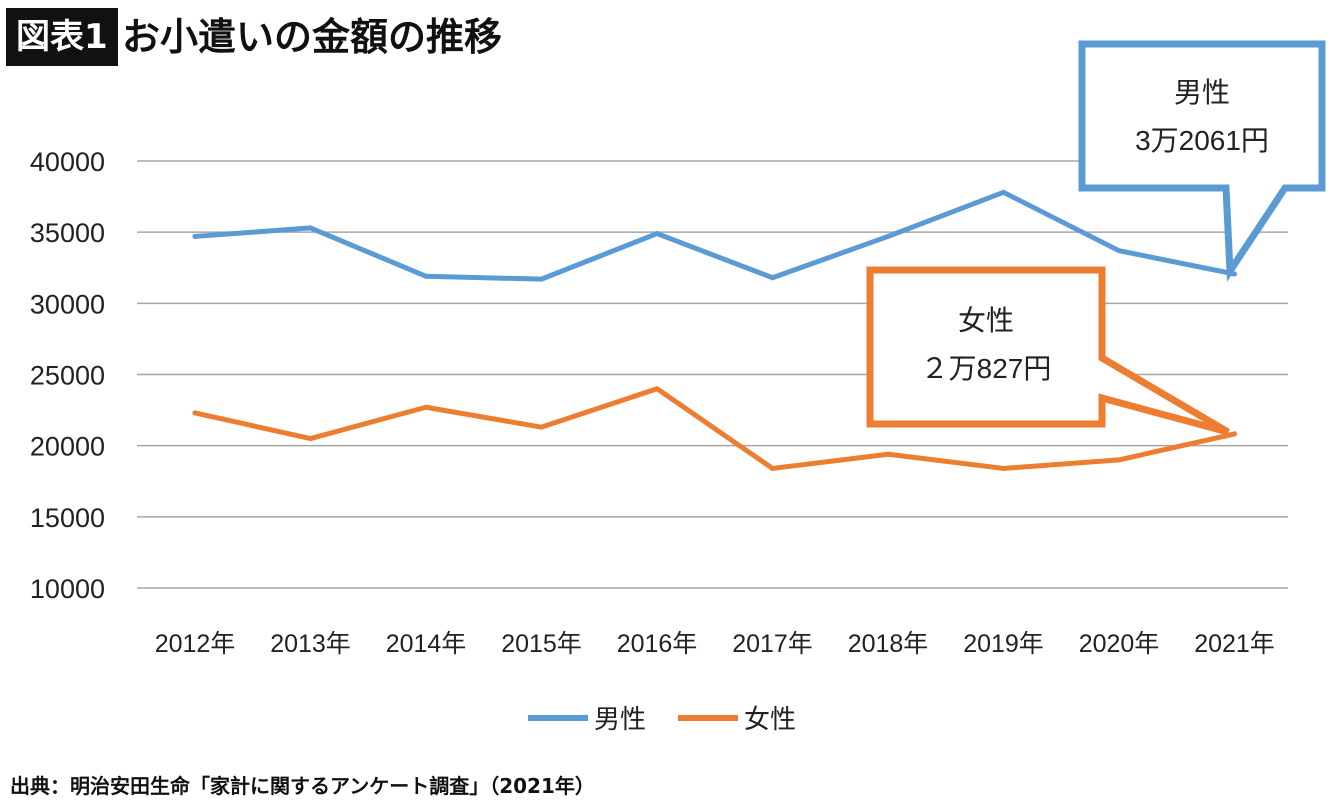  Describe the element at coordinates (1234, 644) in the screenshot. I see `x-tick-label: 2021年` at that location.